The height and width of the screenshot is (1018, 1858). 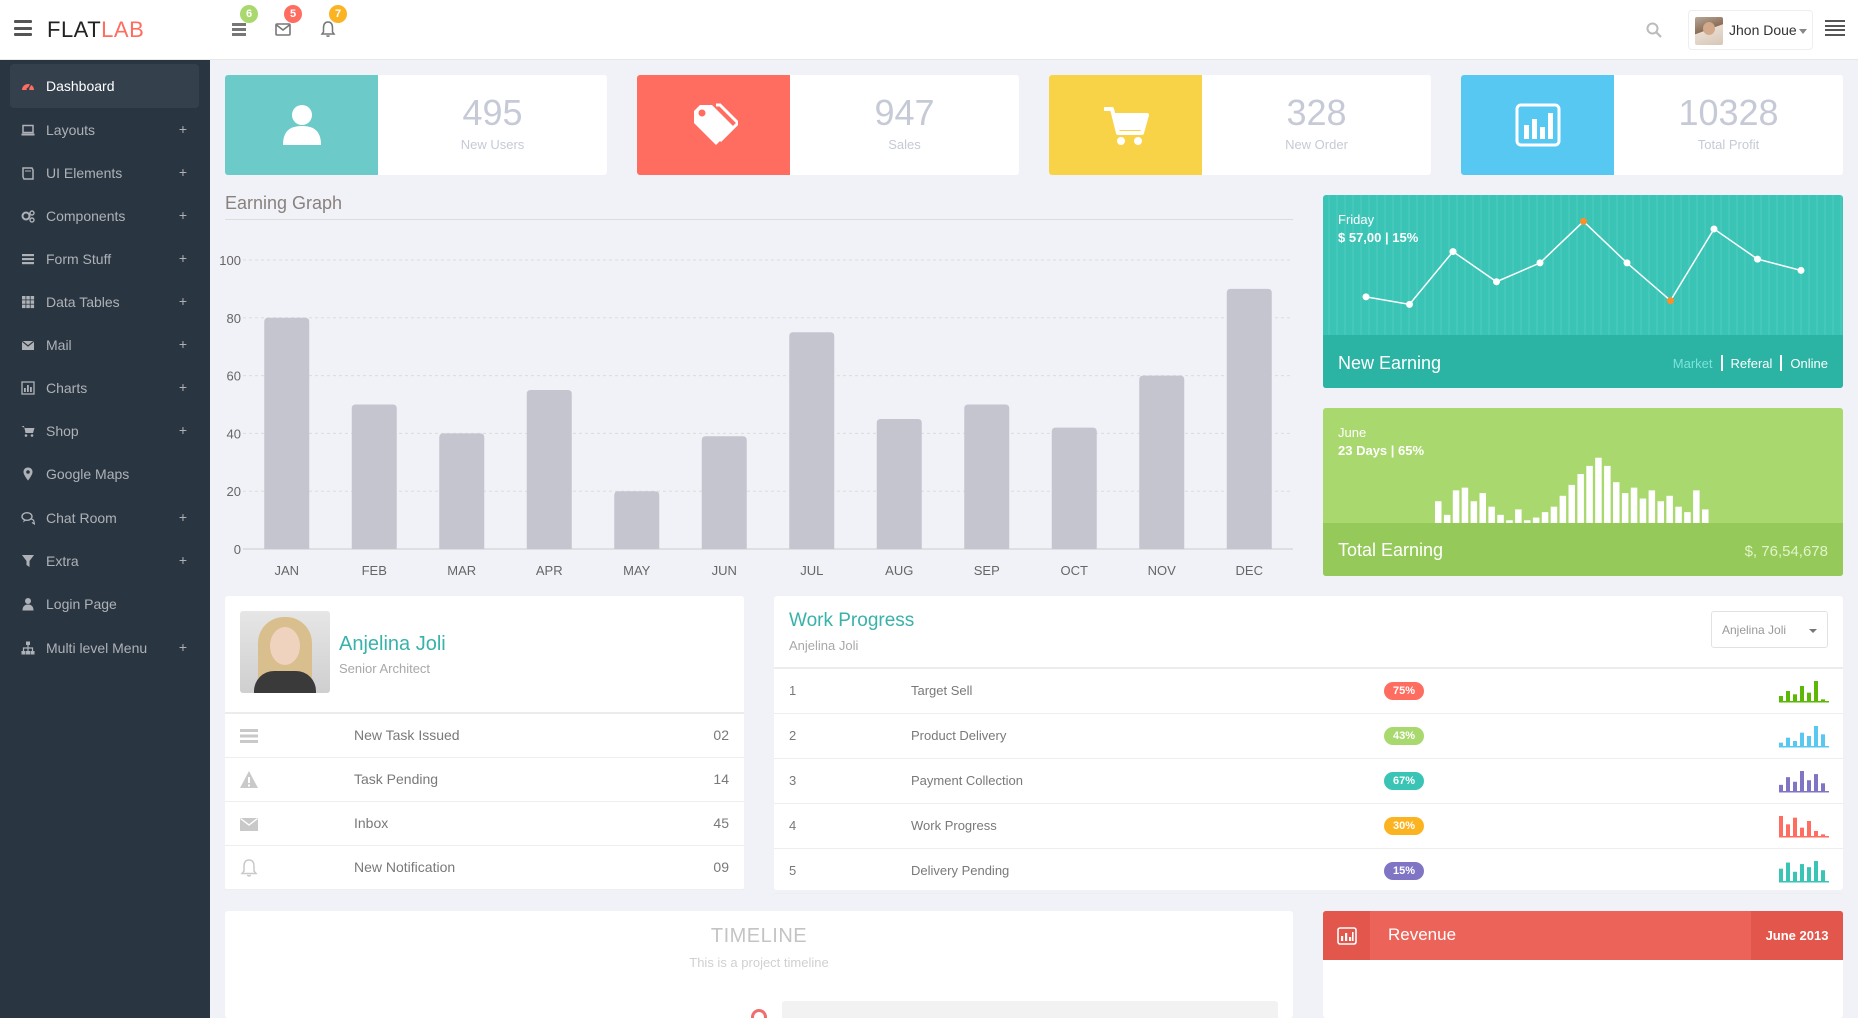 I want to click on link-referal: Referal, so click(x=1751, y=363).